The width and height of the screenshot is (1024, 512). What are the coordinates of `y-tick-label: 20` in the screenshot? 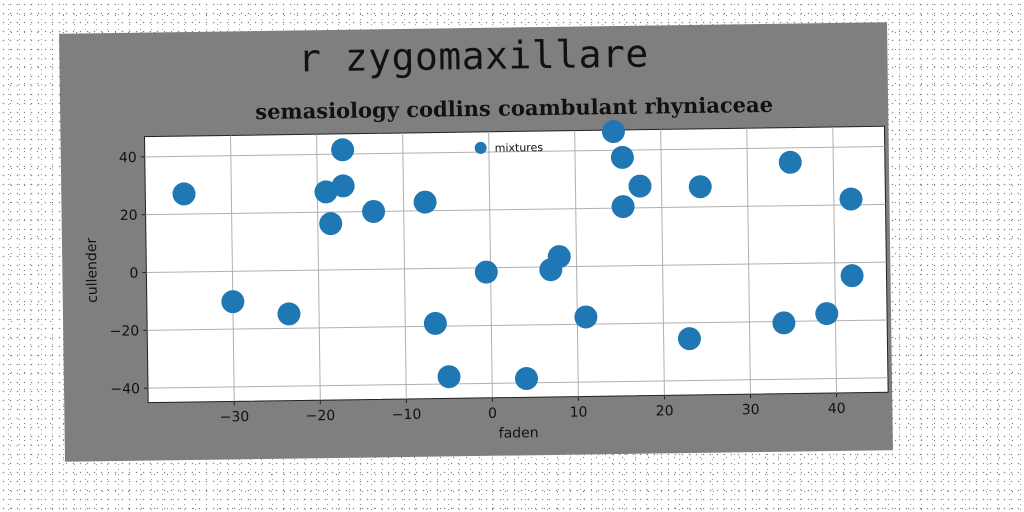 It's located at (129, 216).